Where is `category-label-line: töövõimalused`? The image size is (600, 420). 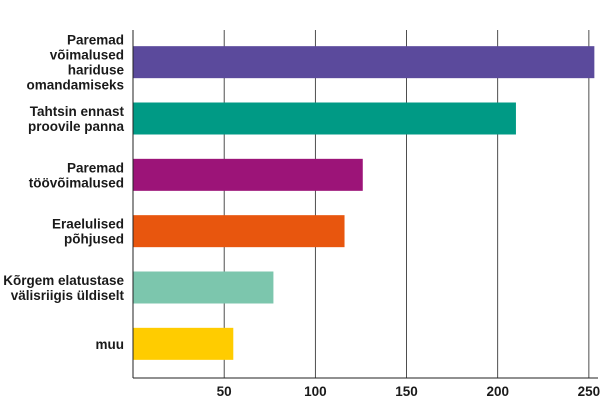 category-label-line: töövõimalused is located at coordinates (76, 182).